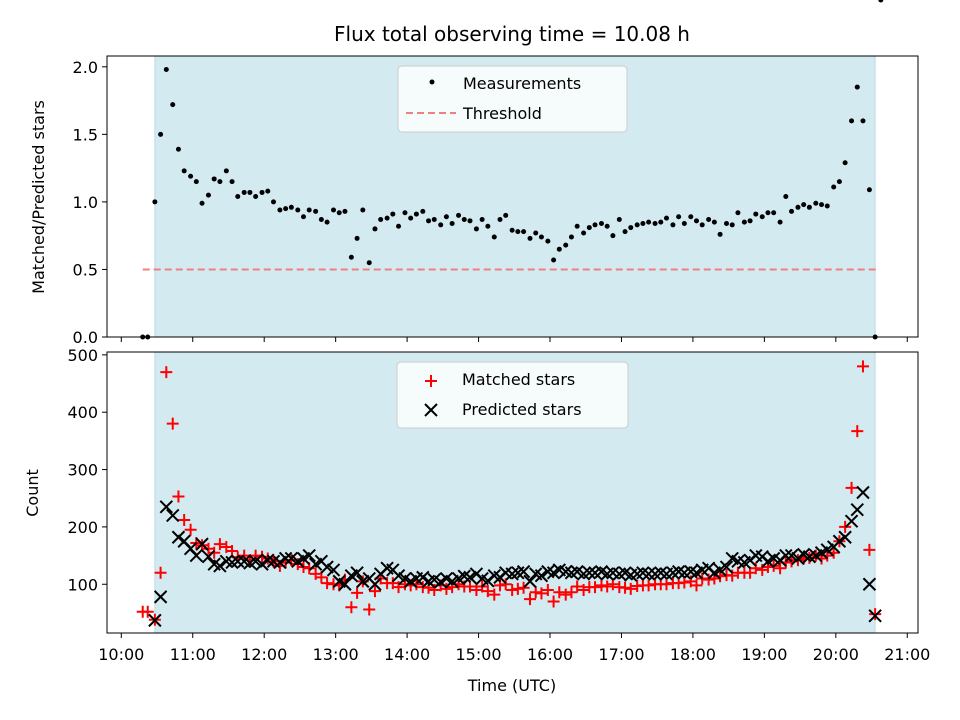  Describe the element at coordinates (85, 337) in the screenshot. I see `y-tick-label: 0.0` at that location.